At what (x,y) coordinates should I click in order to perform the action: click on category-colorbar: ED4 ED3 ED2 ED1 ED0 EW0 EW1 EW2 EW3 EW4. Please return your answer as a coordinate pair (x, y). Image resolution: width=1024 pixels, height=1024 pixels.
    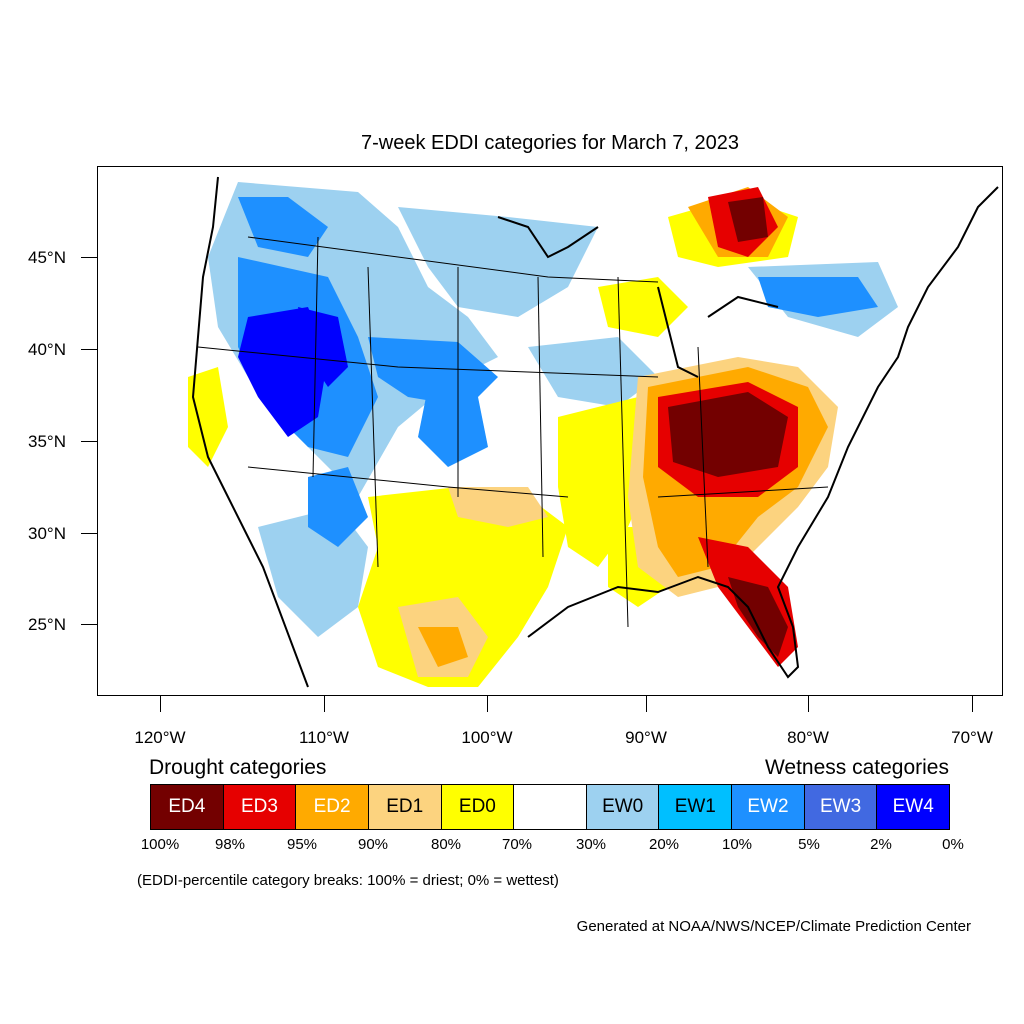
    Looking at the image, I should click on (550, 807).